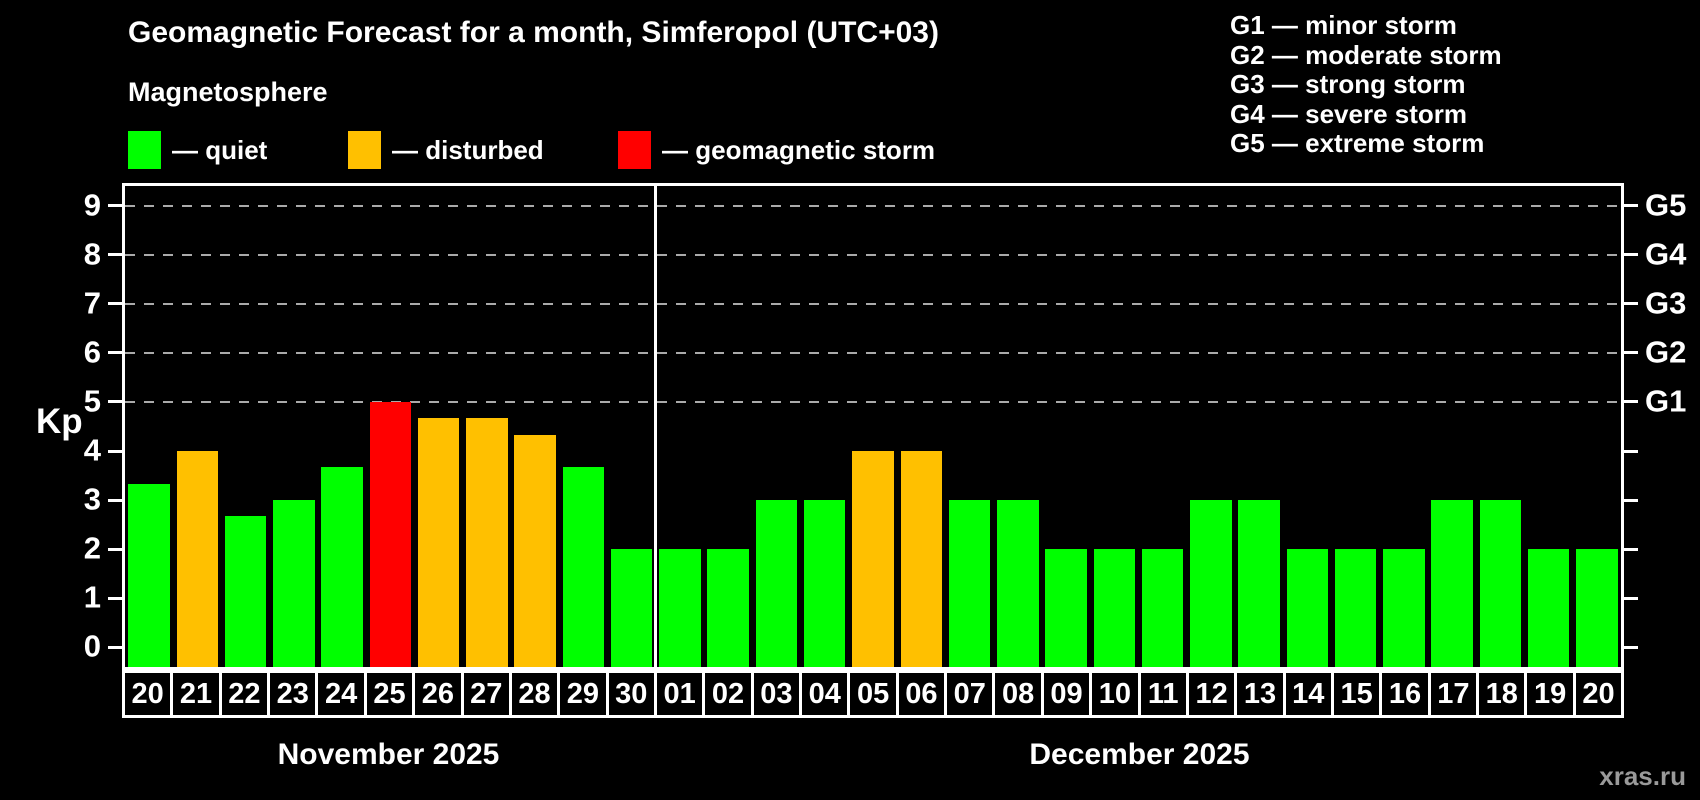 The width and height of the screenshot is (1700, 800). Describe the element at coordinates (92, 303) in the screenshot. I see `y-tick-label-7: 7` at that location.